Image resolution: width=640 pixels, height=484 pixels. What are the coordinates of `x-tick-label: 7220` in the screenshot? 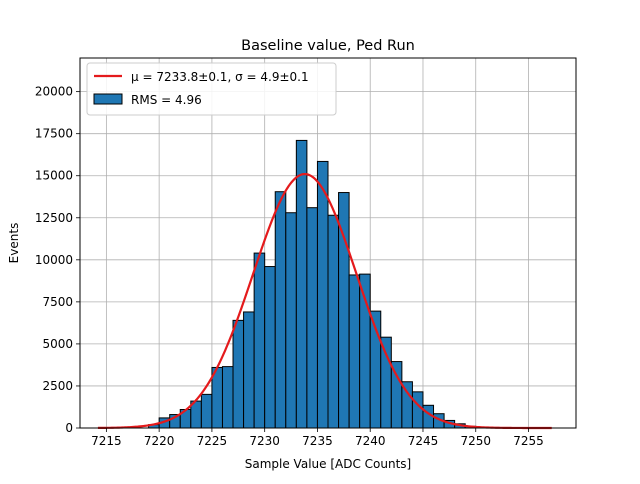 It's located at (159, 441).